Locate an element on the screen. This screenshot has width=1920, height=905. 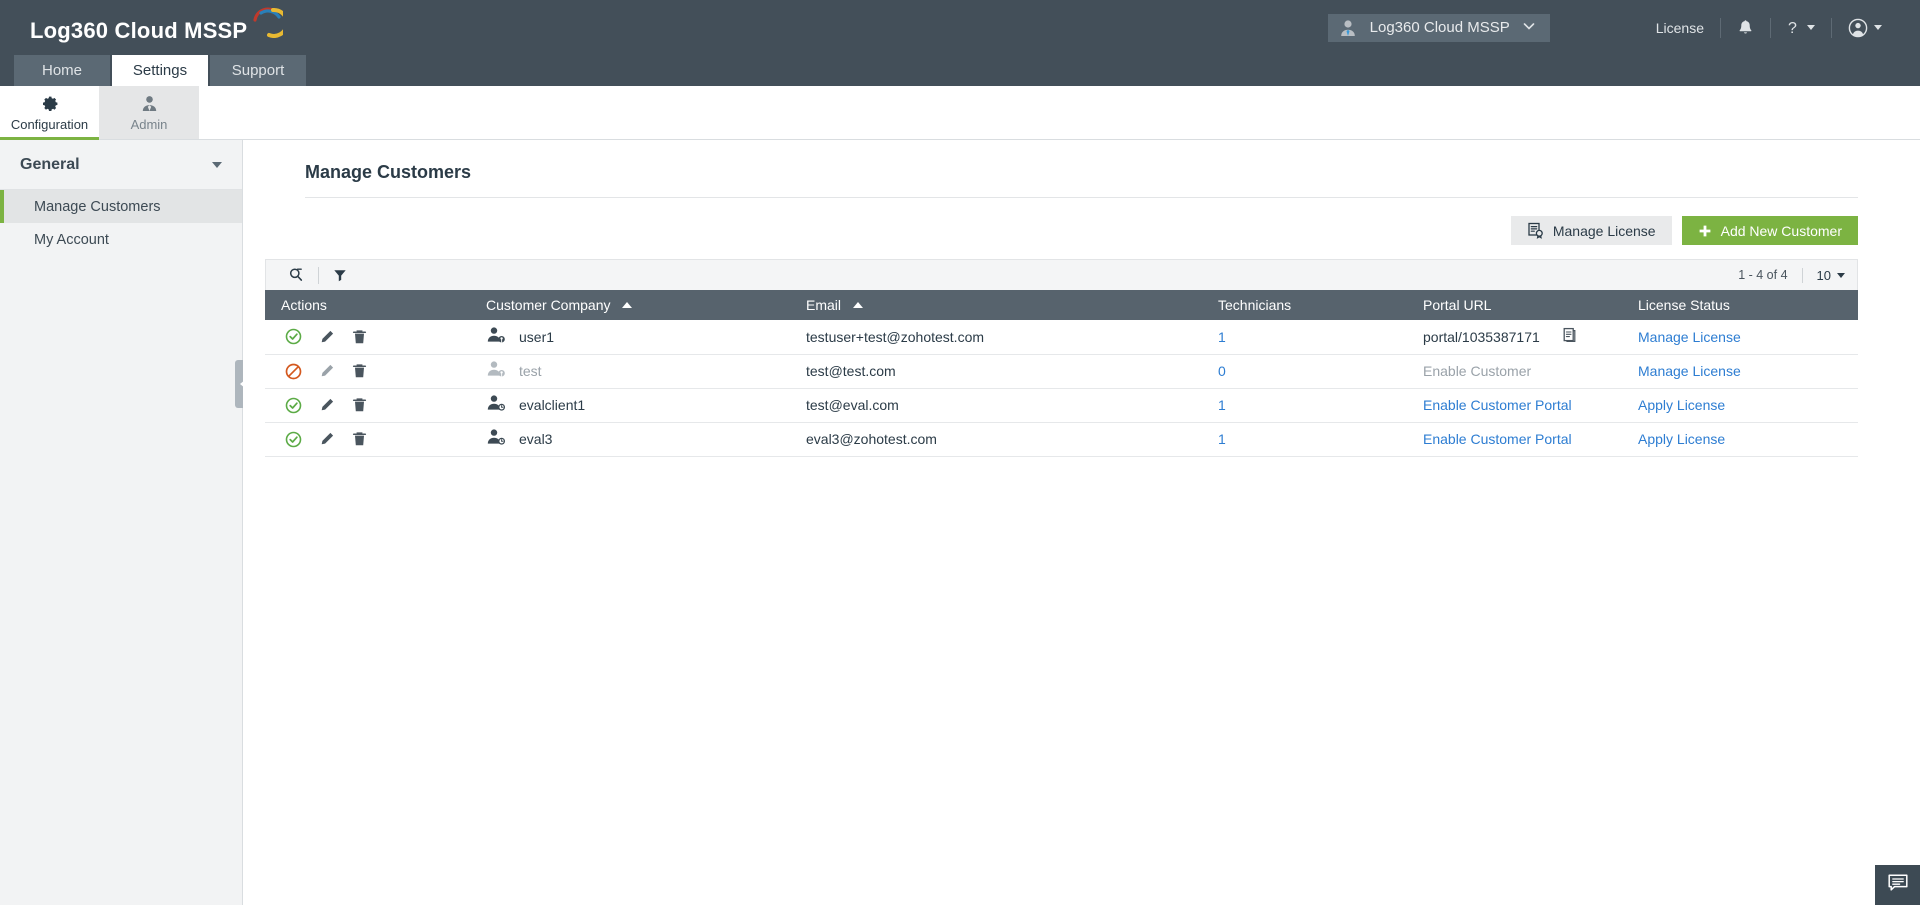
user-key-icon is located at coordinates (496, 371).